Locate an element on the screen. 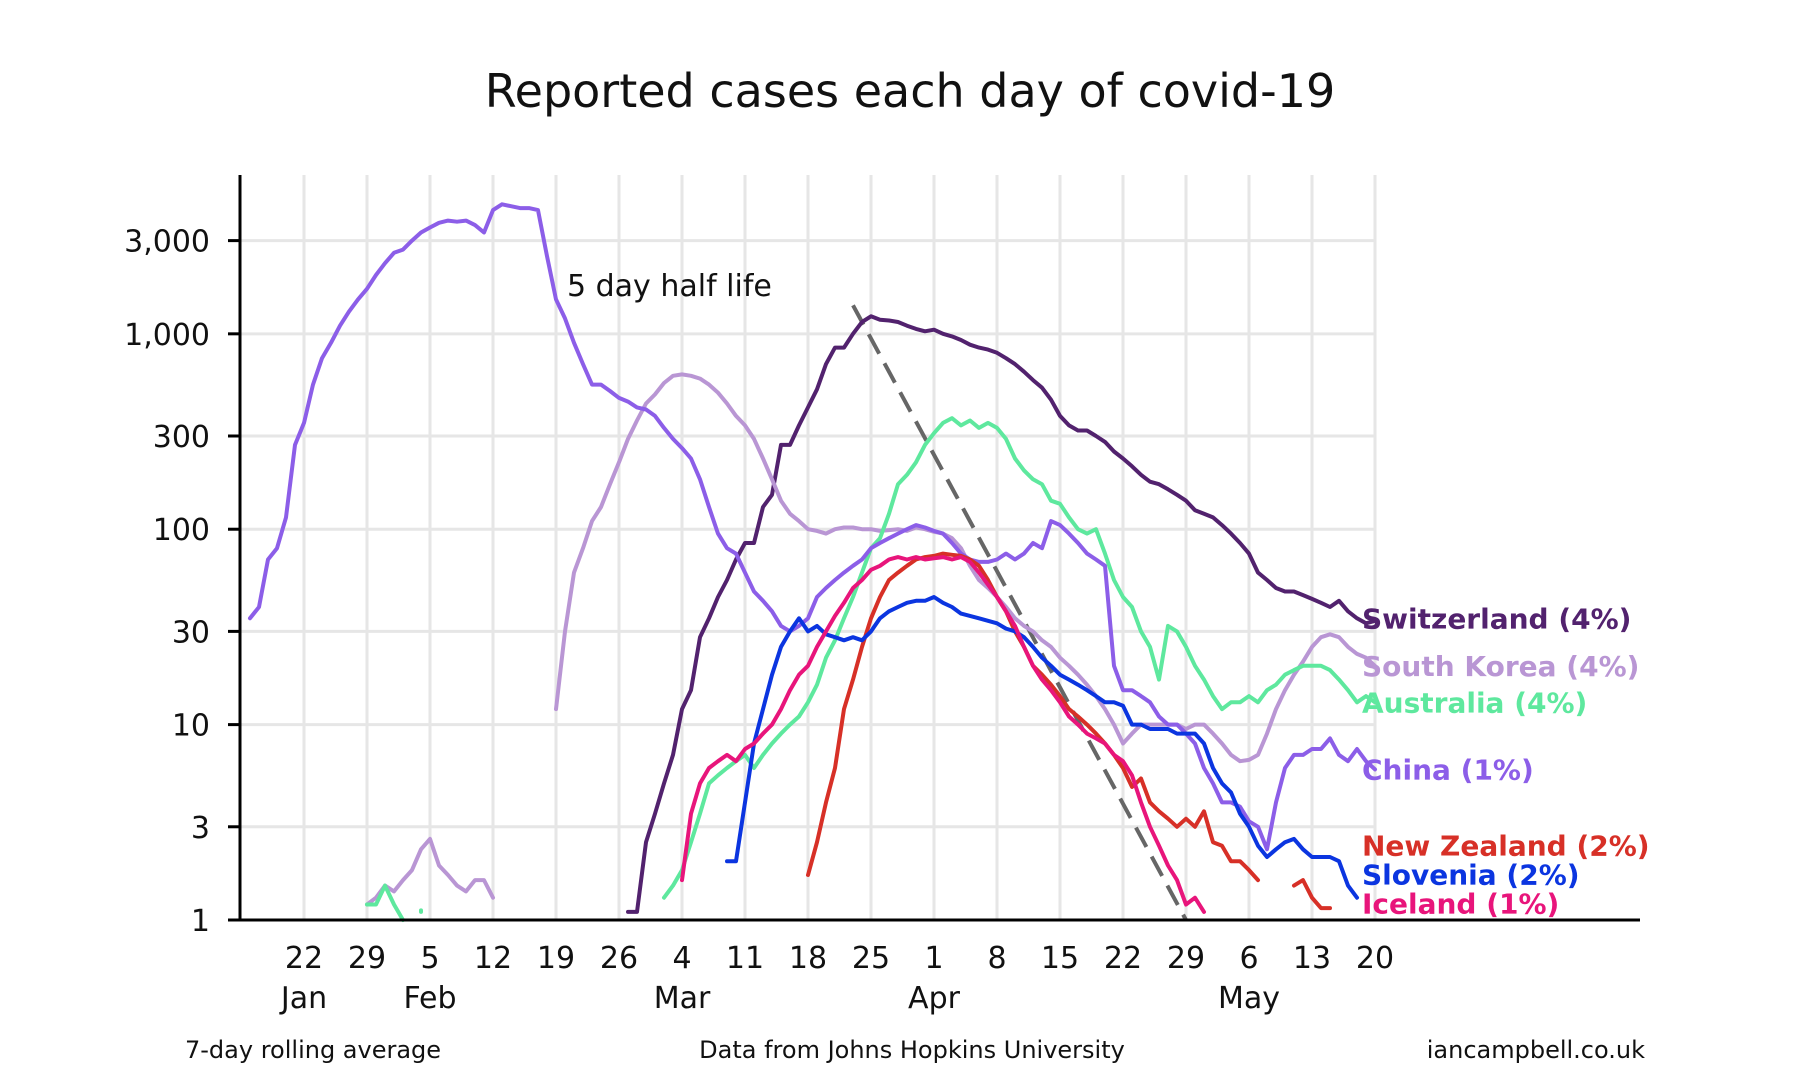 Image resolution: width=1800 pixels, height=1080 pixels. y-tick-label: 300 is located at coordinates (181, 437).